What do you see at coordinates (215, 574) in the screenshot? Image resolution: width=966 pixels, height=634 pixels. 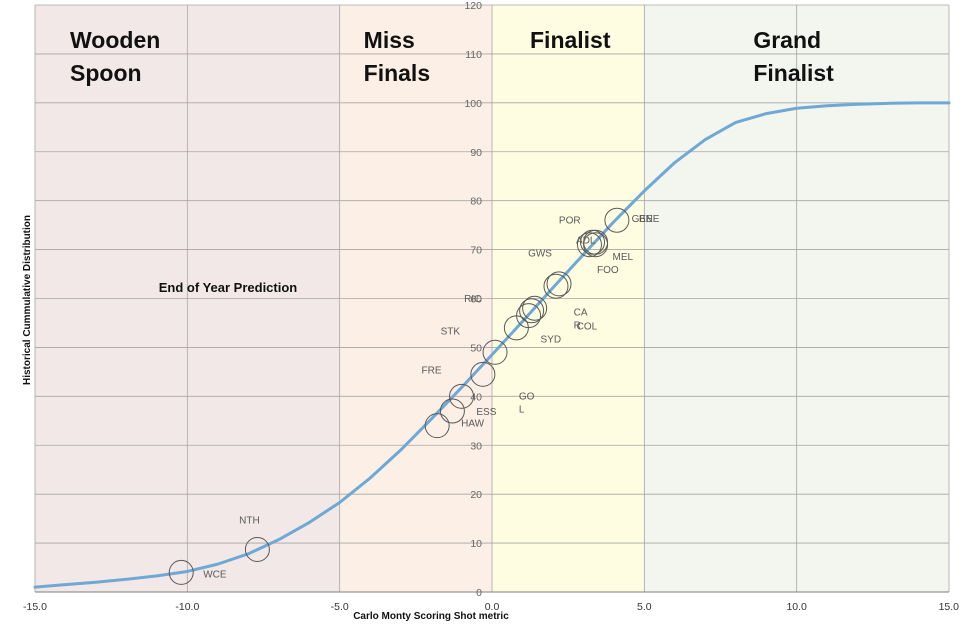 I see `team-label-0: WCE` at bounding box center [215, 574].